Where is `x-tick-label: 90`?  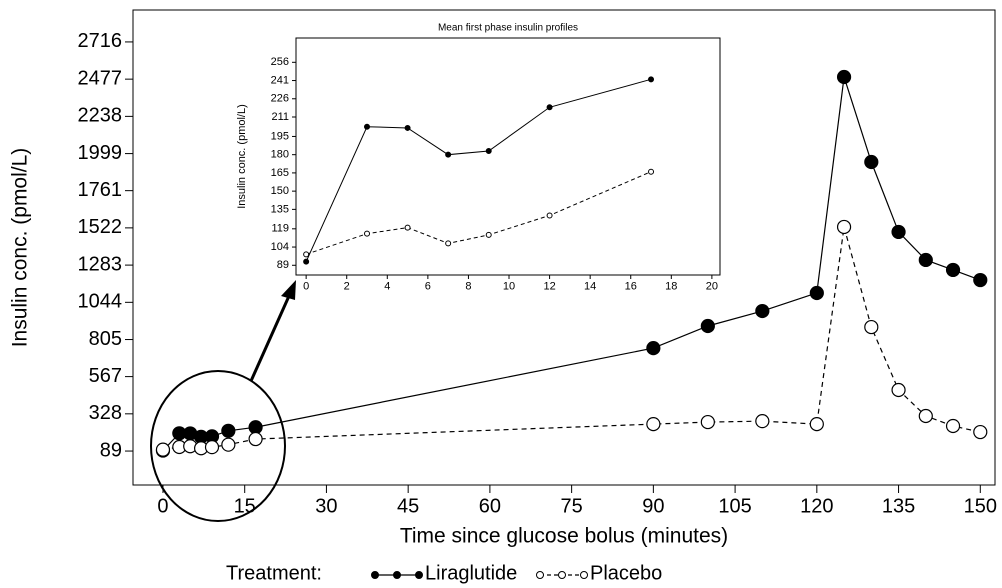
x-tick-label: 90 is located at coordinates (653, 506).